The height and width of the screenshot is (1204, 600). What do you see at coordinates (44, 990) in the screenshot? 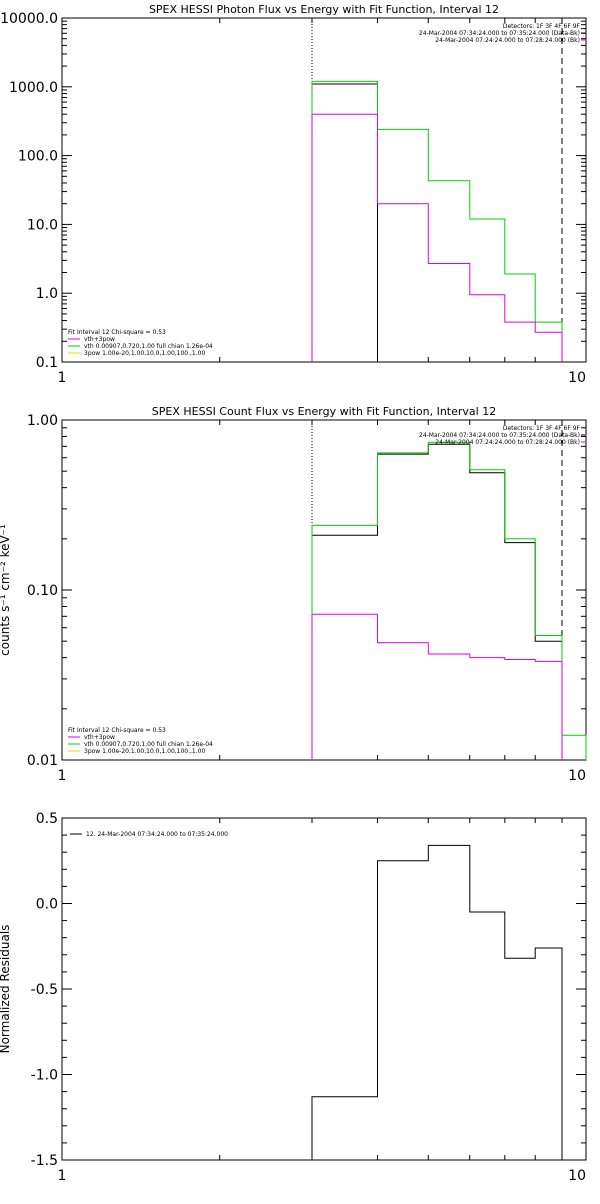
I see `residuals-ytick-label: -0.5` at bounding box center [44, 990].